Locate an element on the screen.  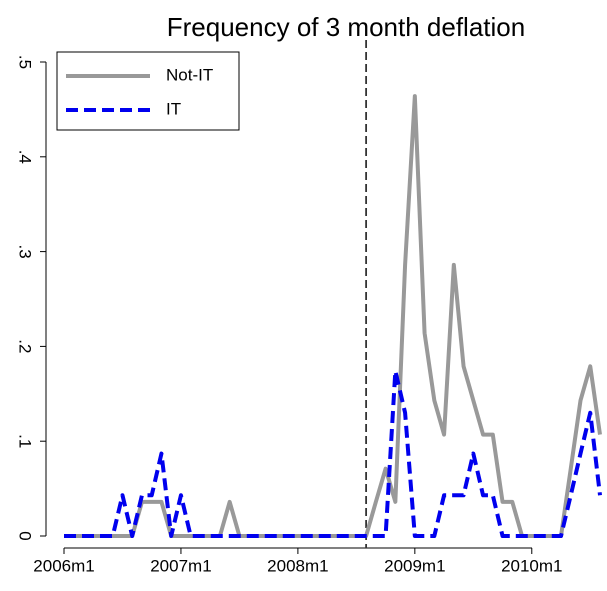
y-tick-label: .5 is located at coordinates (25, 62).